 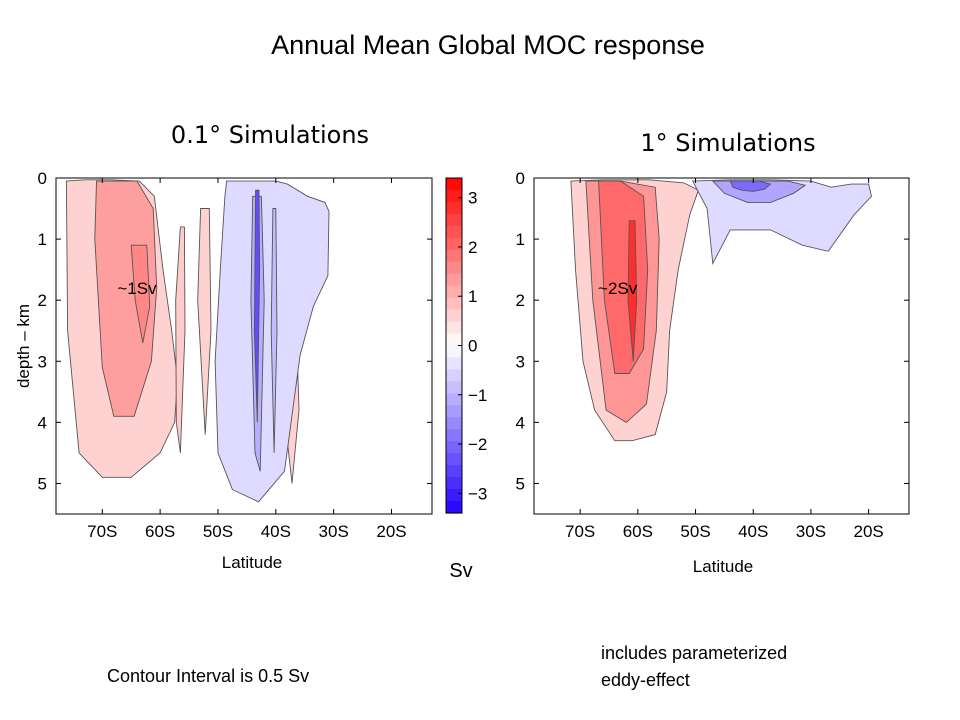 I want to click on right-y-tick-label-4: 4, so click(x=520, y=422).